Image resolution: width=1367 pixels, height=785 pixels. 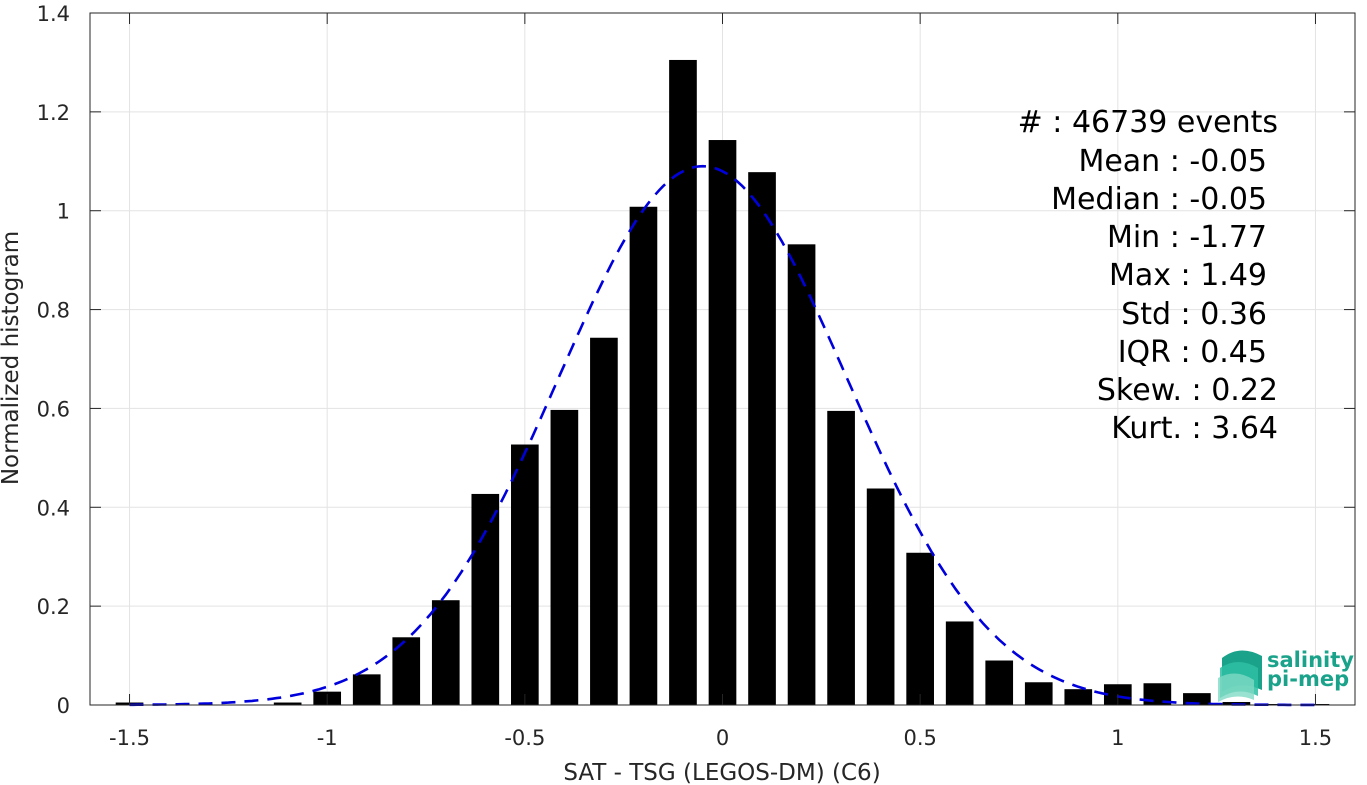 I want to click on y-tick-label-1: 0.2, so click(x=53, y=607).